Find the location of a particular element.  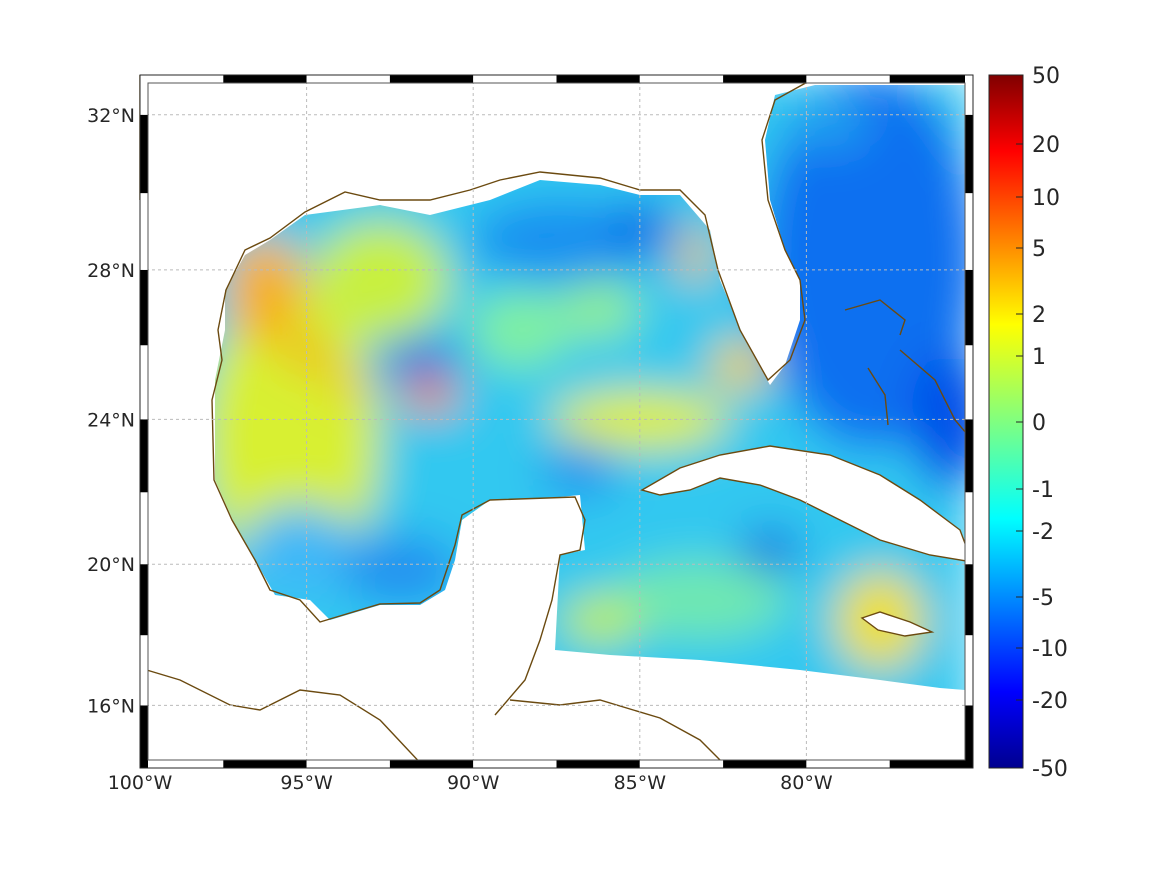

colorbar-tick-label: 20 is located at coordinates (1046, 145).